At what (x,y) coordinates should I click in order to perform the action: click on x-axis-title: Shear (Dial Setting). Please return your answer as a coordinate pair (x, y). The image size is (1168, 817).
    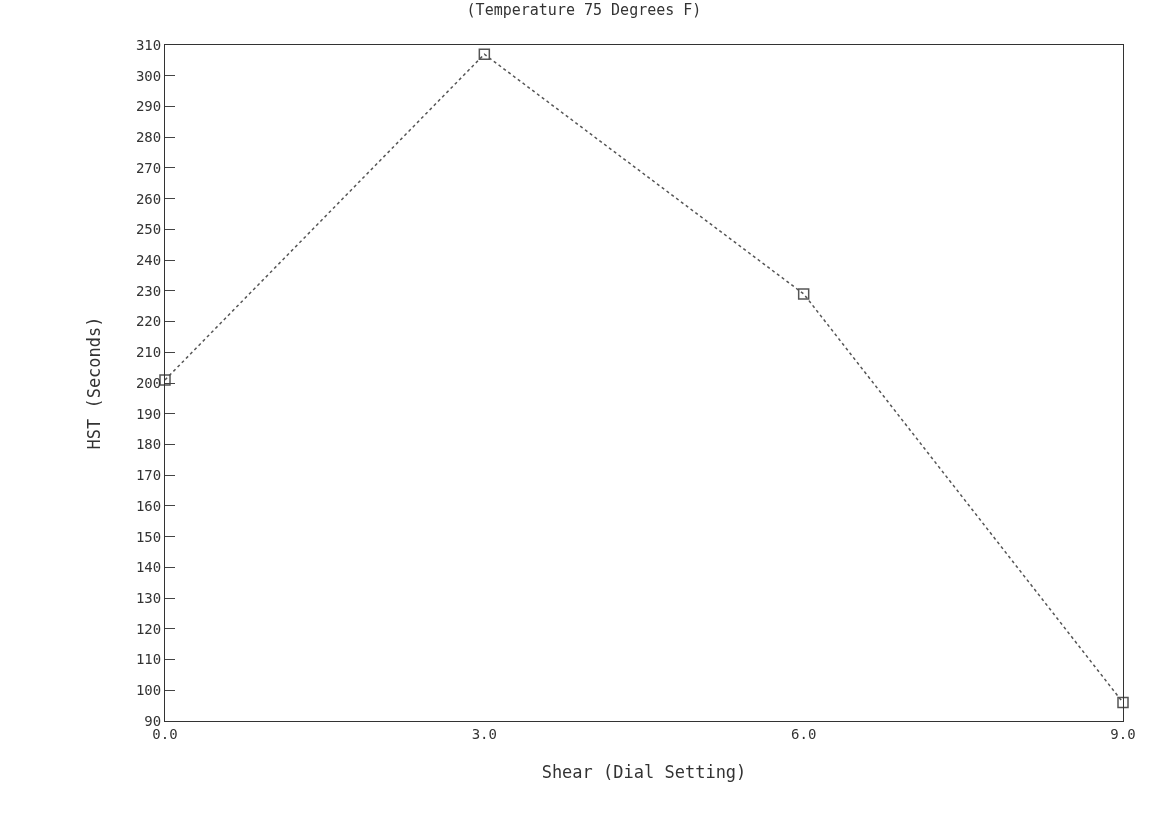
    Looking at the image, I should click on (644, 772).